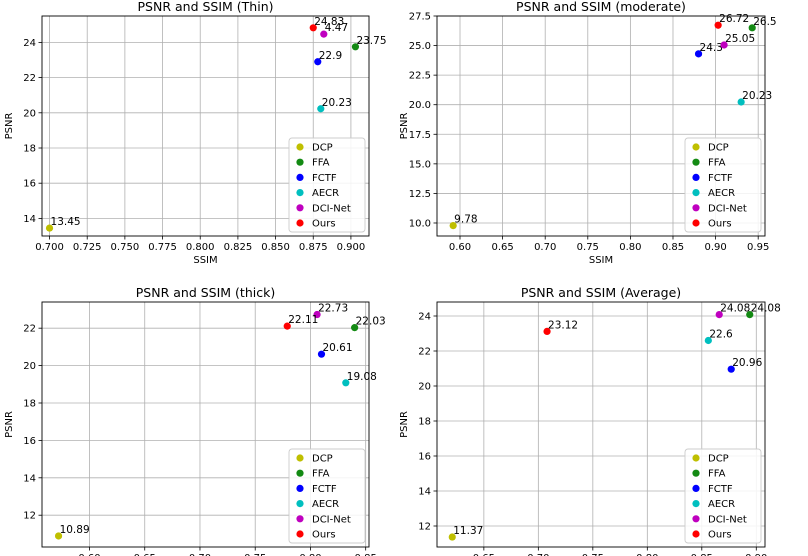 Image resolution: width=808 pixels, height=556 pixels. What do you see at coordinates (330, 56) in the screenshot?
I see `data-label: 22.9` at bounding box center [330, 56].